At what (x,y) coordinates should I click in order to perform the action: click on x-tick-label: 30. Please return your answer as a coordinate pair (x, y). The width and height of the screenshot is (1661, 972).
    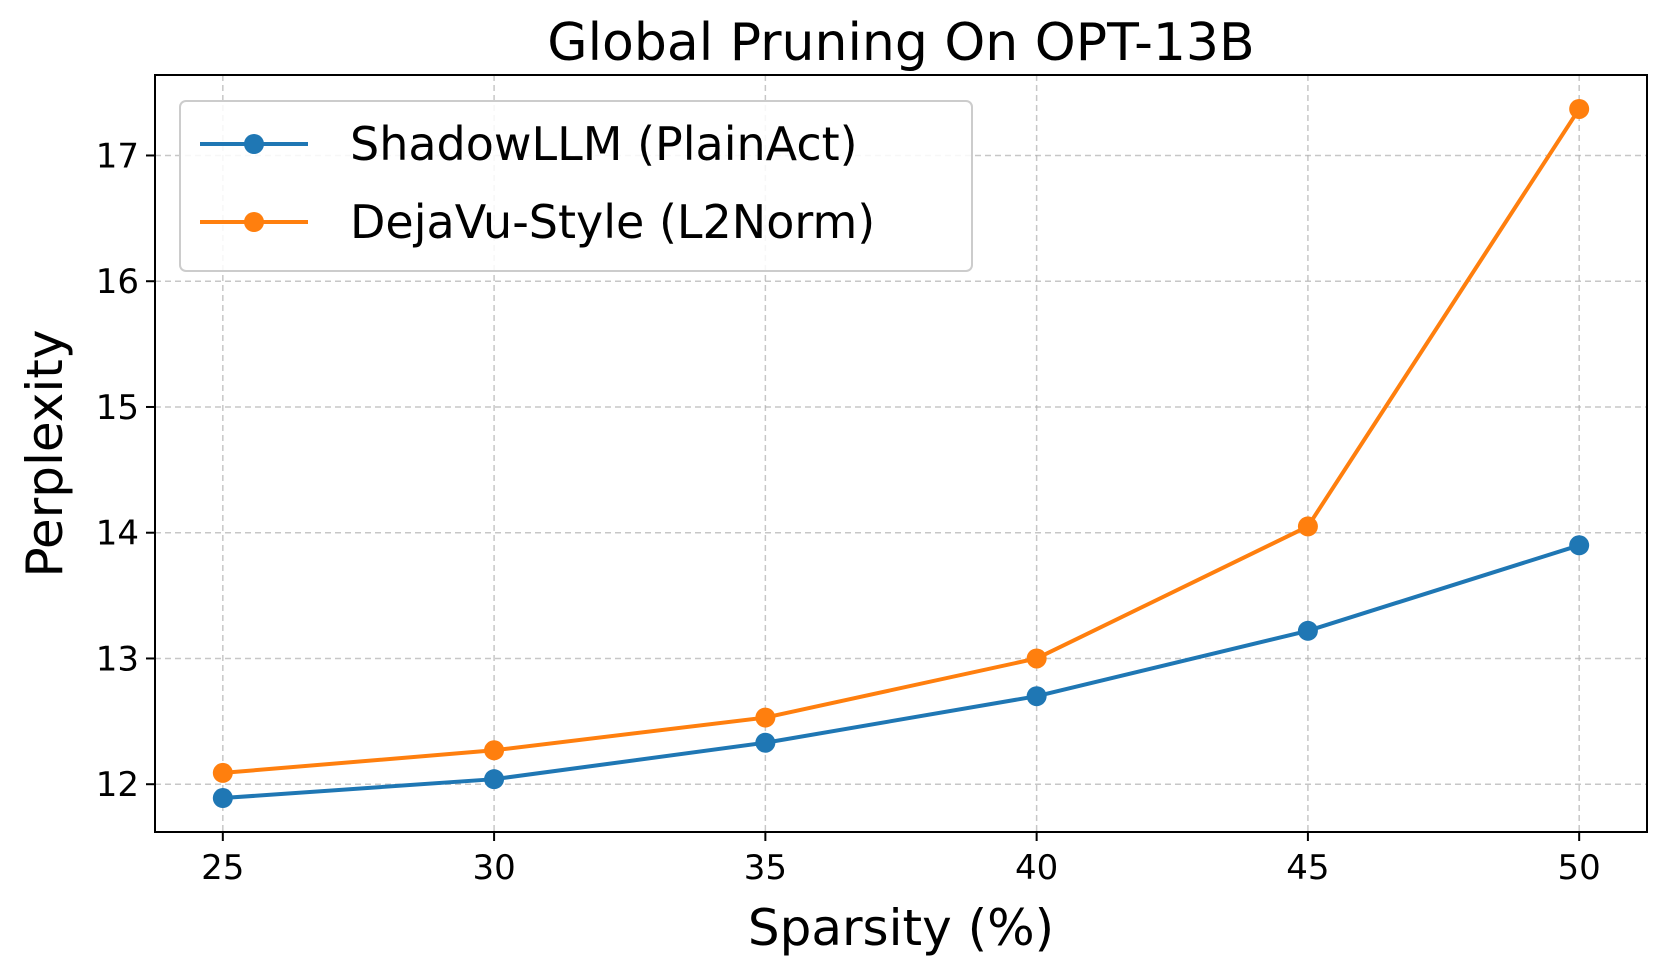
    Looking at the image, I should click on (493, 868).